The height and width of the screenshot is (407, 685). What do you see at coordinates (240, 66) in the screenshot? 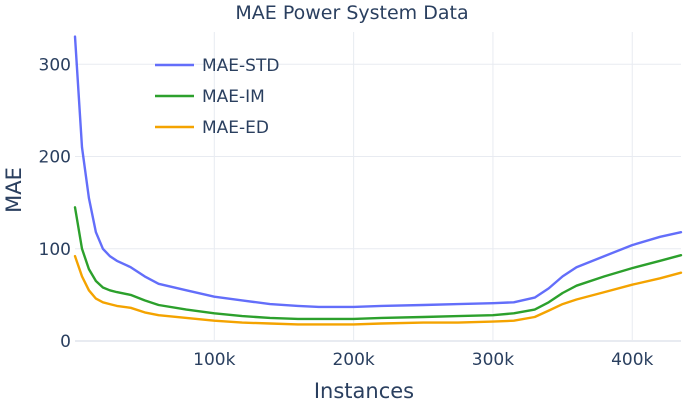
I see `legend-label: MAE-STD` at bounding box center [240, 66].